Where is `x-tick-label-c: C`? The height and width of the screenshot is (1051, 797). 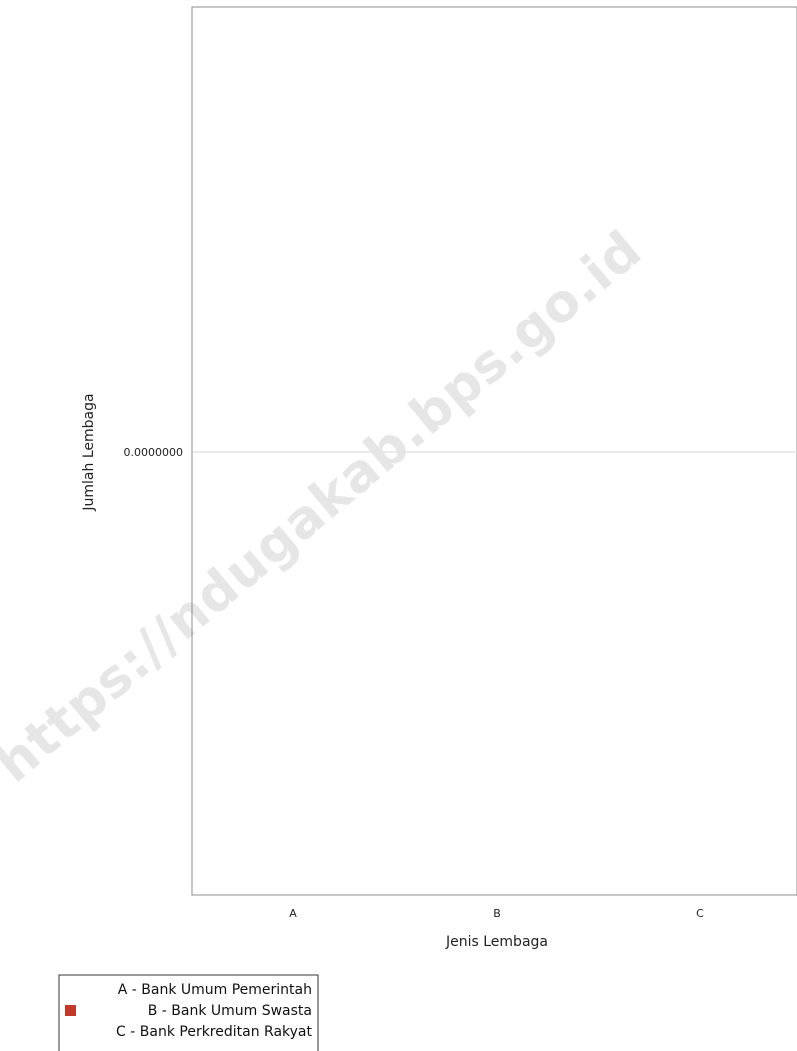 x-tick-label-c: C is located at coordinates (700, 913).